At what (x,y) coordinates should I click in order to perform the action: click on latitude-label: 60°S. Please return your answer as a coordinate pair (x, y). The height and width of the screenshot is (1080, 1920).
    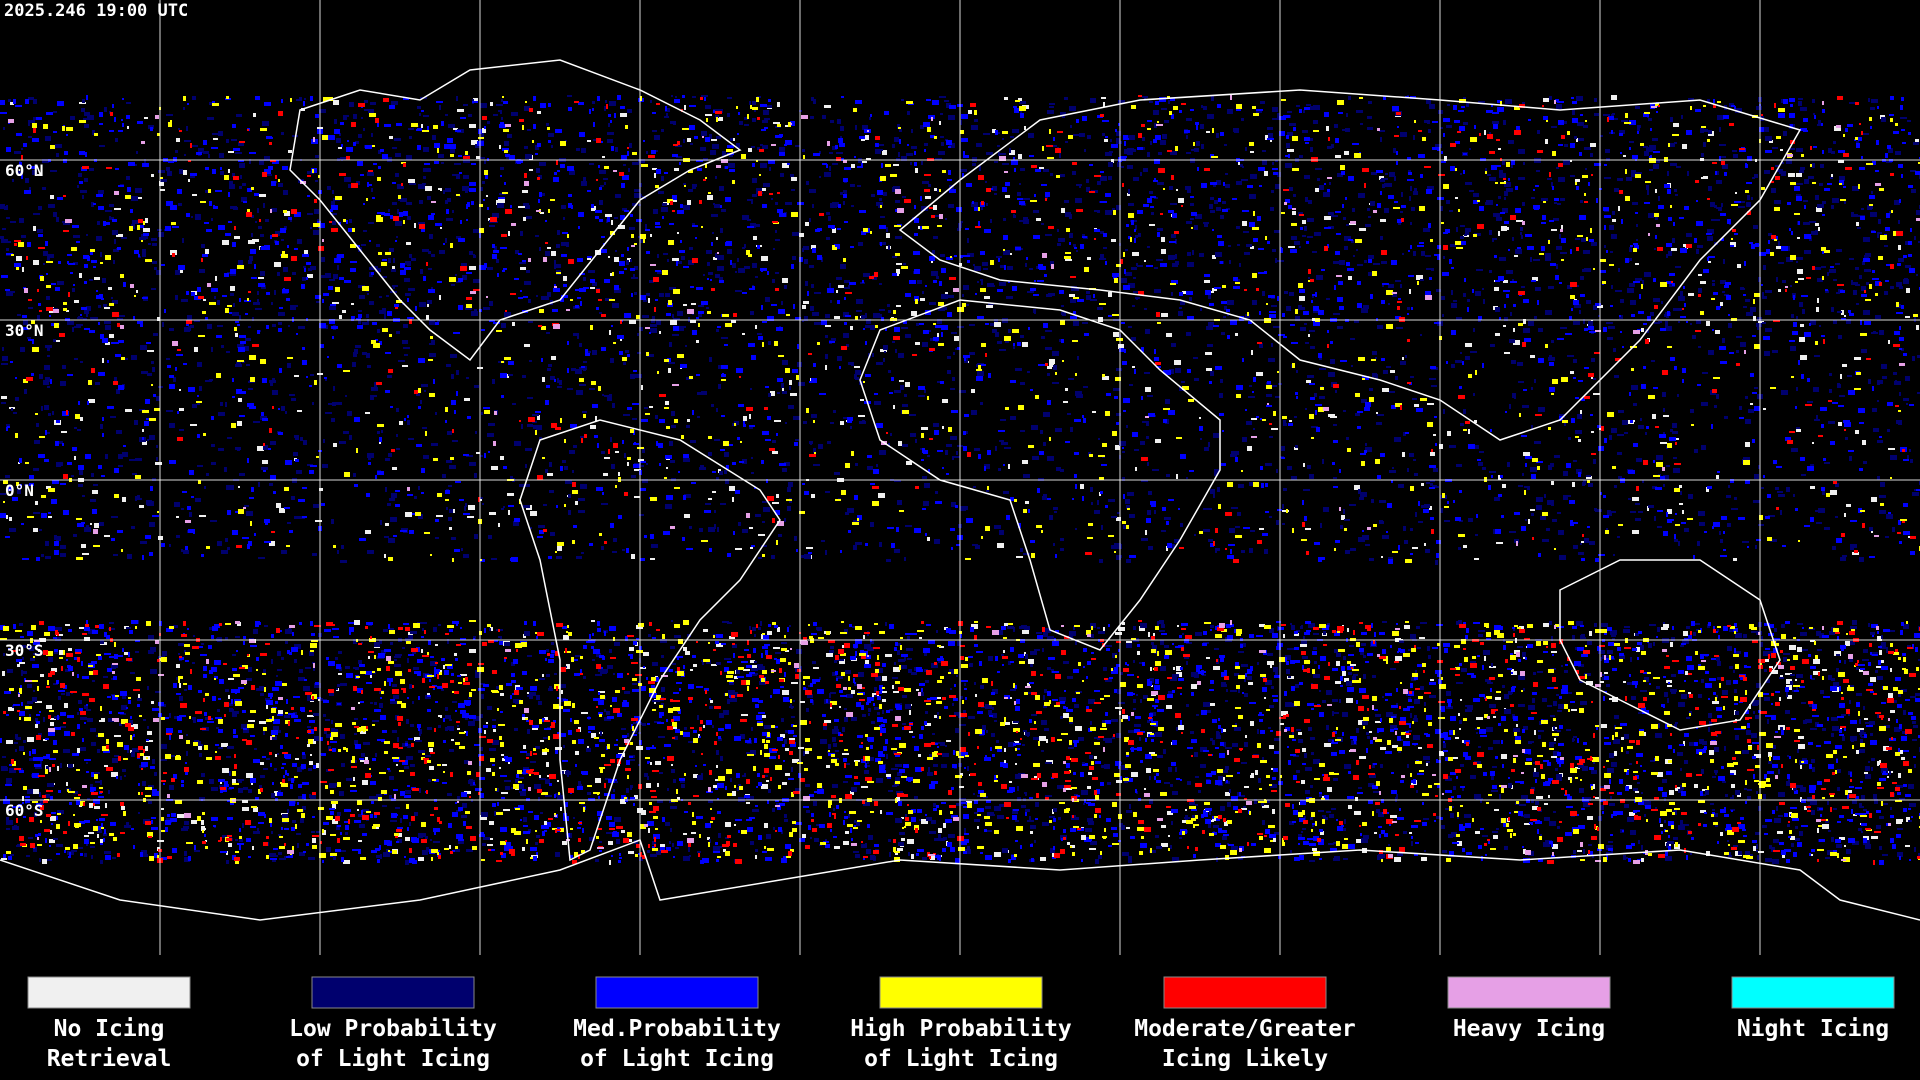
    Looking at the image, I should click on (24, 810).